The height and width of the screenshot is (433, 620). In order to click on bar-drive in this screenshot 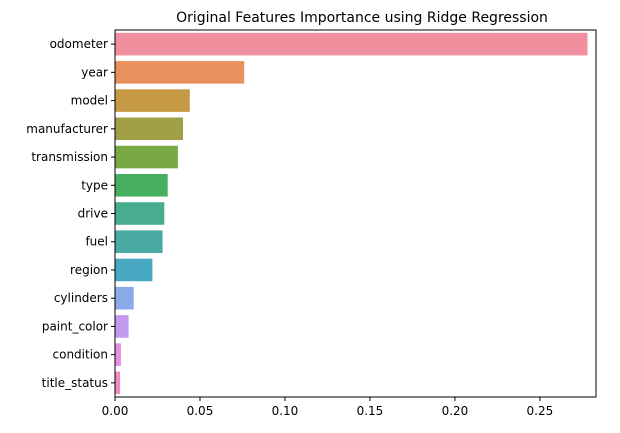, I will do `click(140, 213)`.